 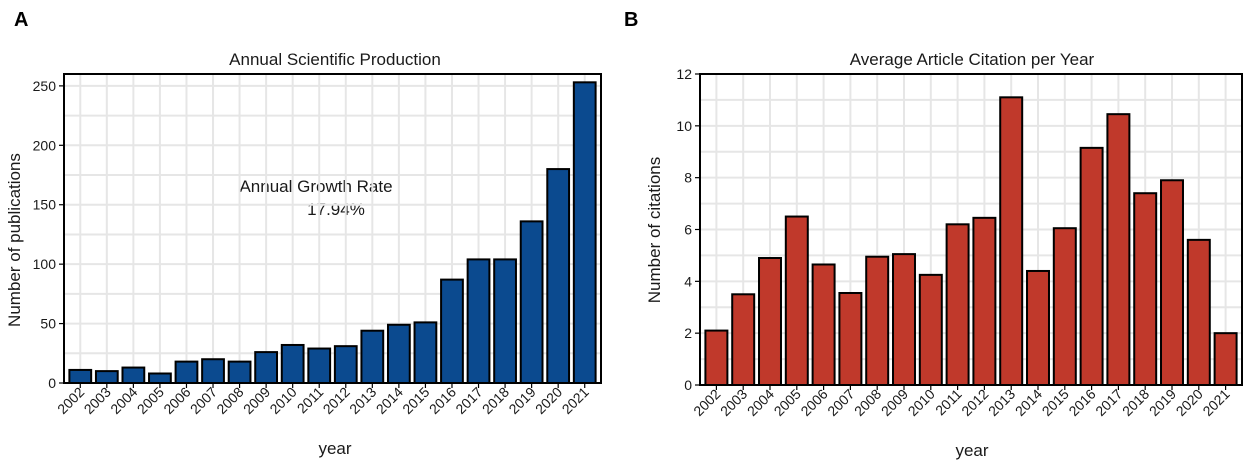 I want to click on panel-a-x-tick-label: 2006, so click(x=176, y=400).